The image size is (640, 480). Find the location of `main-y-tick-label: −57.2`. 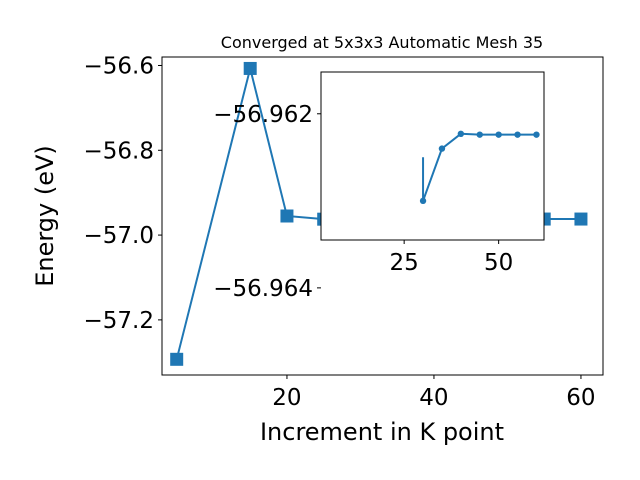

main-y-tick-label: −57.2 is located at coordinates (119, 321).